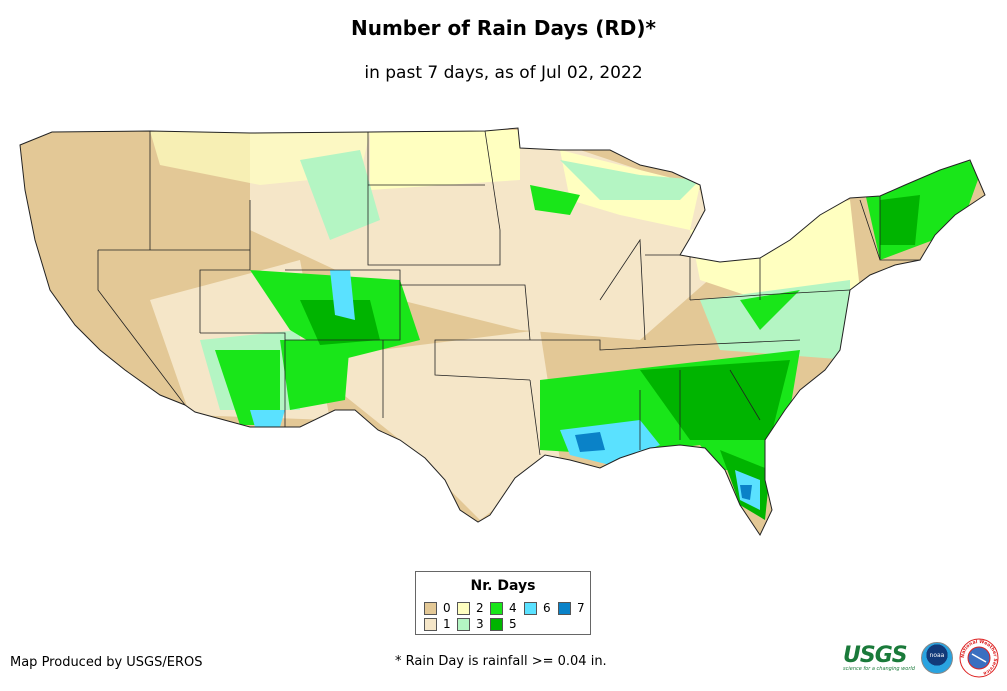  What do you see at coordinates (470, 624) in the screenshot?
I see `legend-item-3: 3` at bounding box center [470, 624].